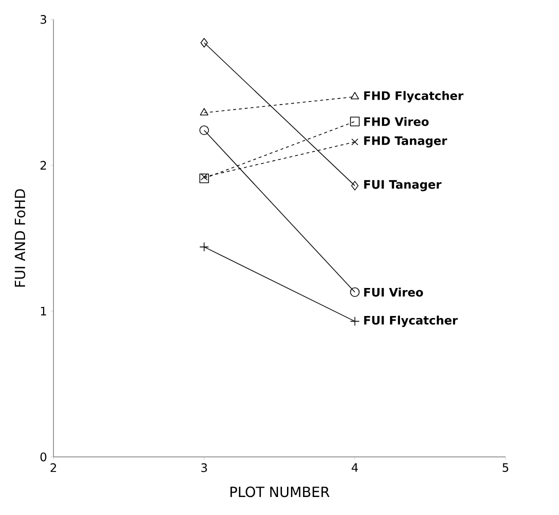 The image size is (559, 515). Describe the element at coordinates (280, 492) in the screenshot. I see `x-axis-title: PLOT NUMBER` at that location.